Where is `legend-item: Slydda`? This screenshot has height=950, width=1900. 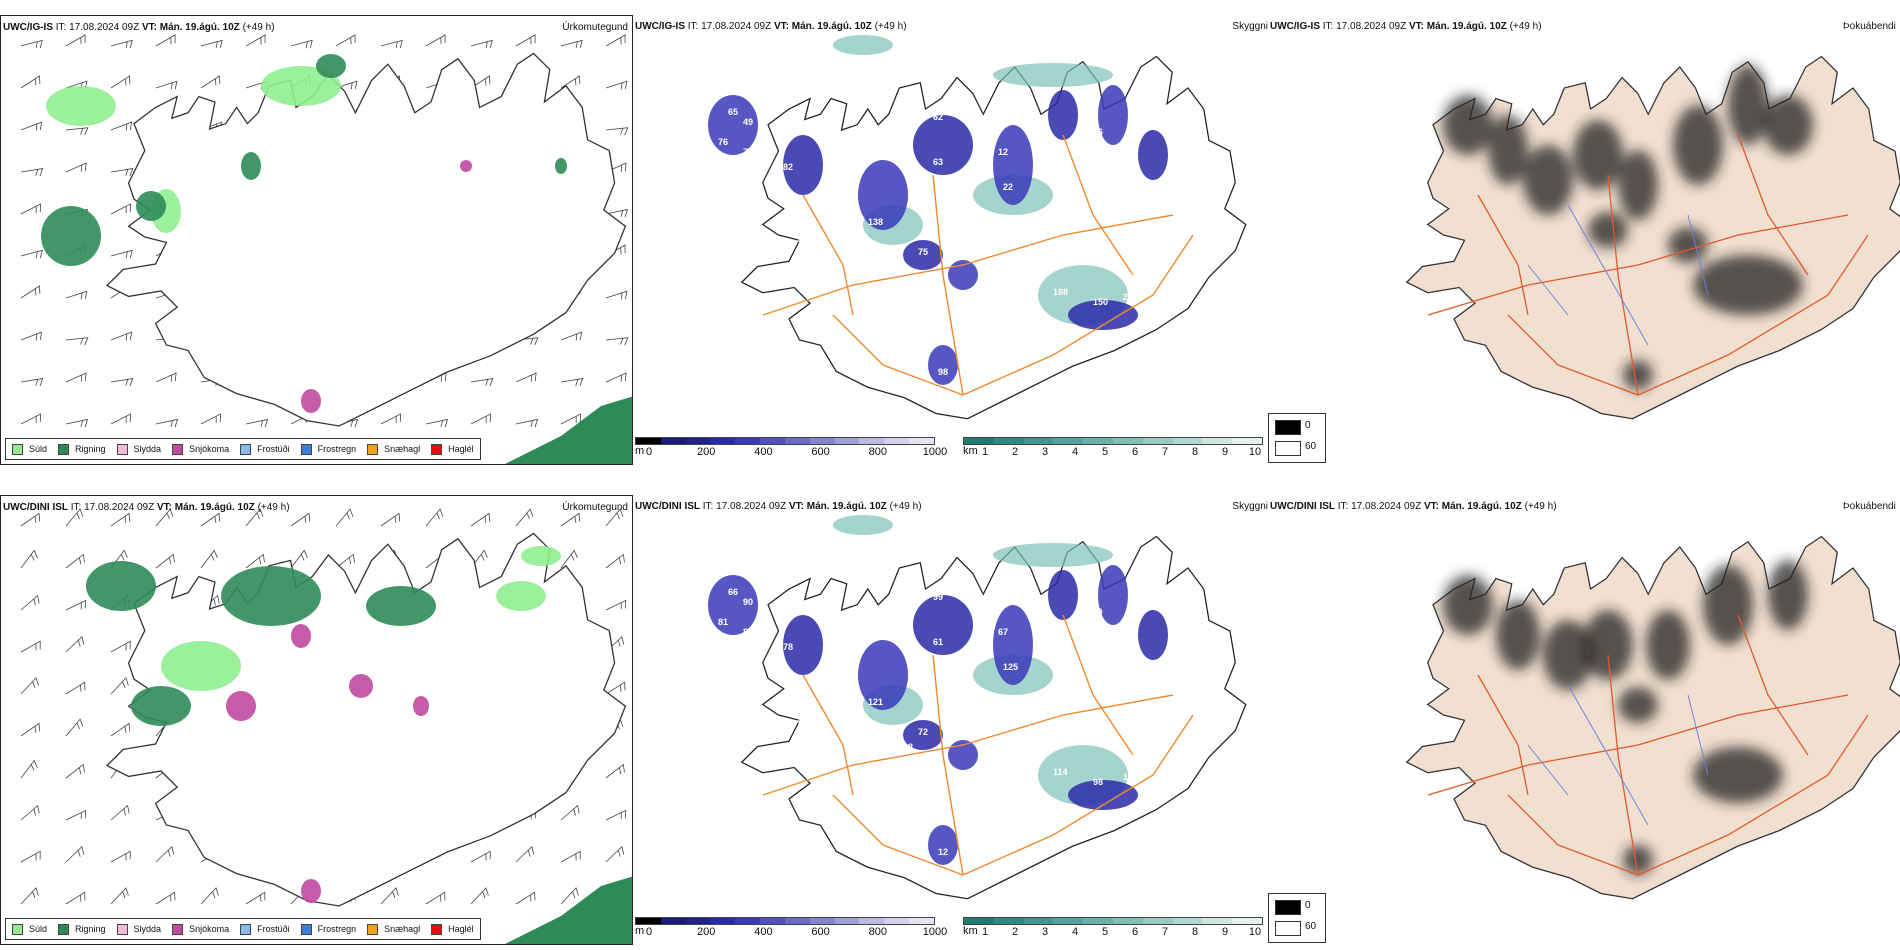
legend-item: Slydda is located at coordinates (139, 449).